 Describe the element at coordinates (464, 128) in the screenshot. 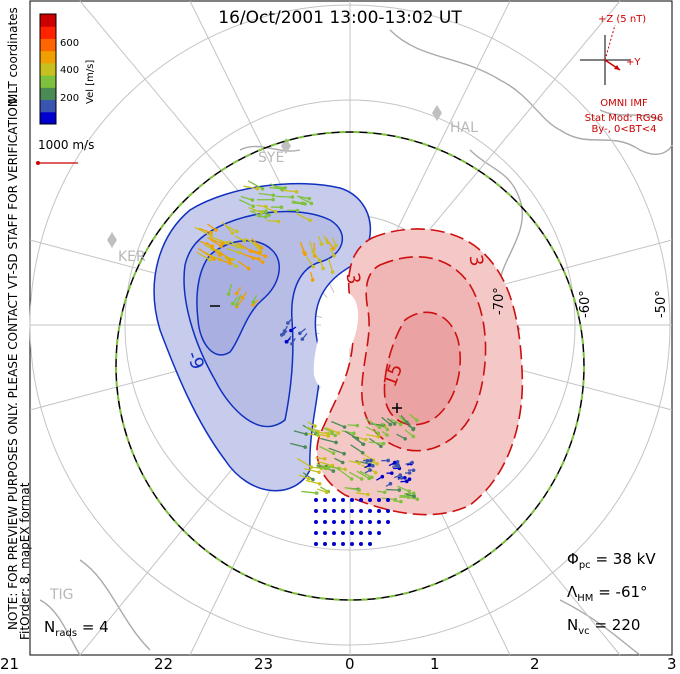

I see `station-label-hal: HAL` at that location.